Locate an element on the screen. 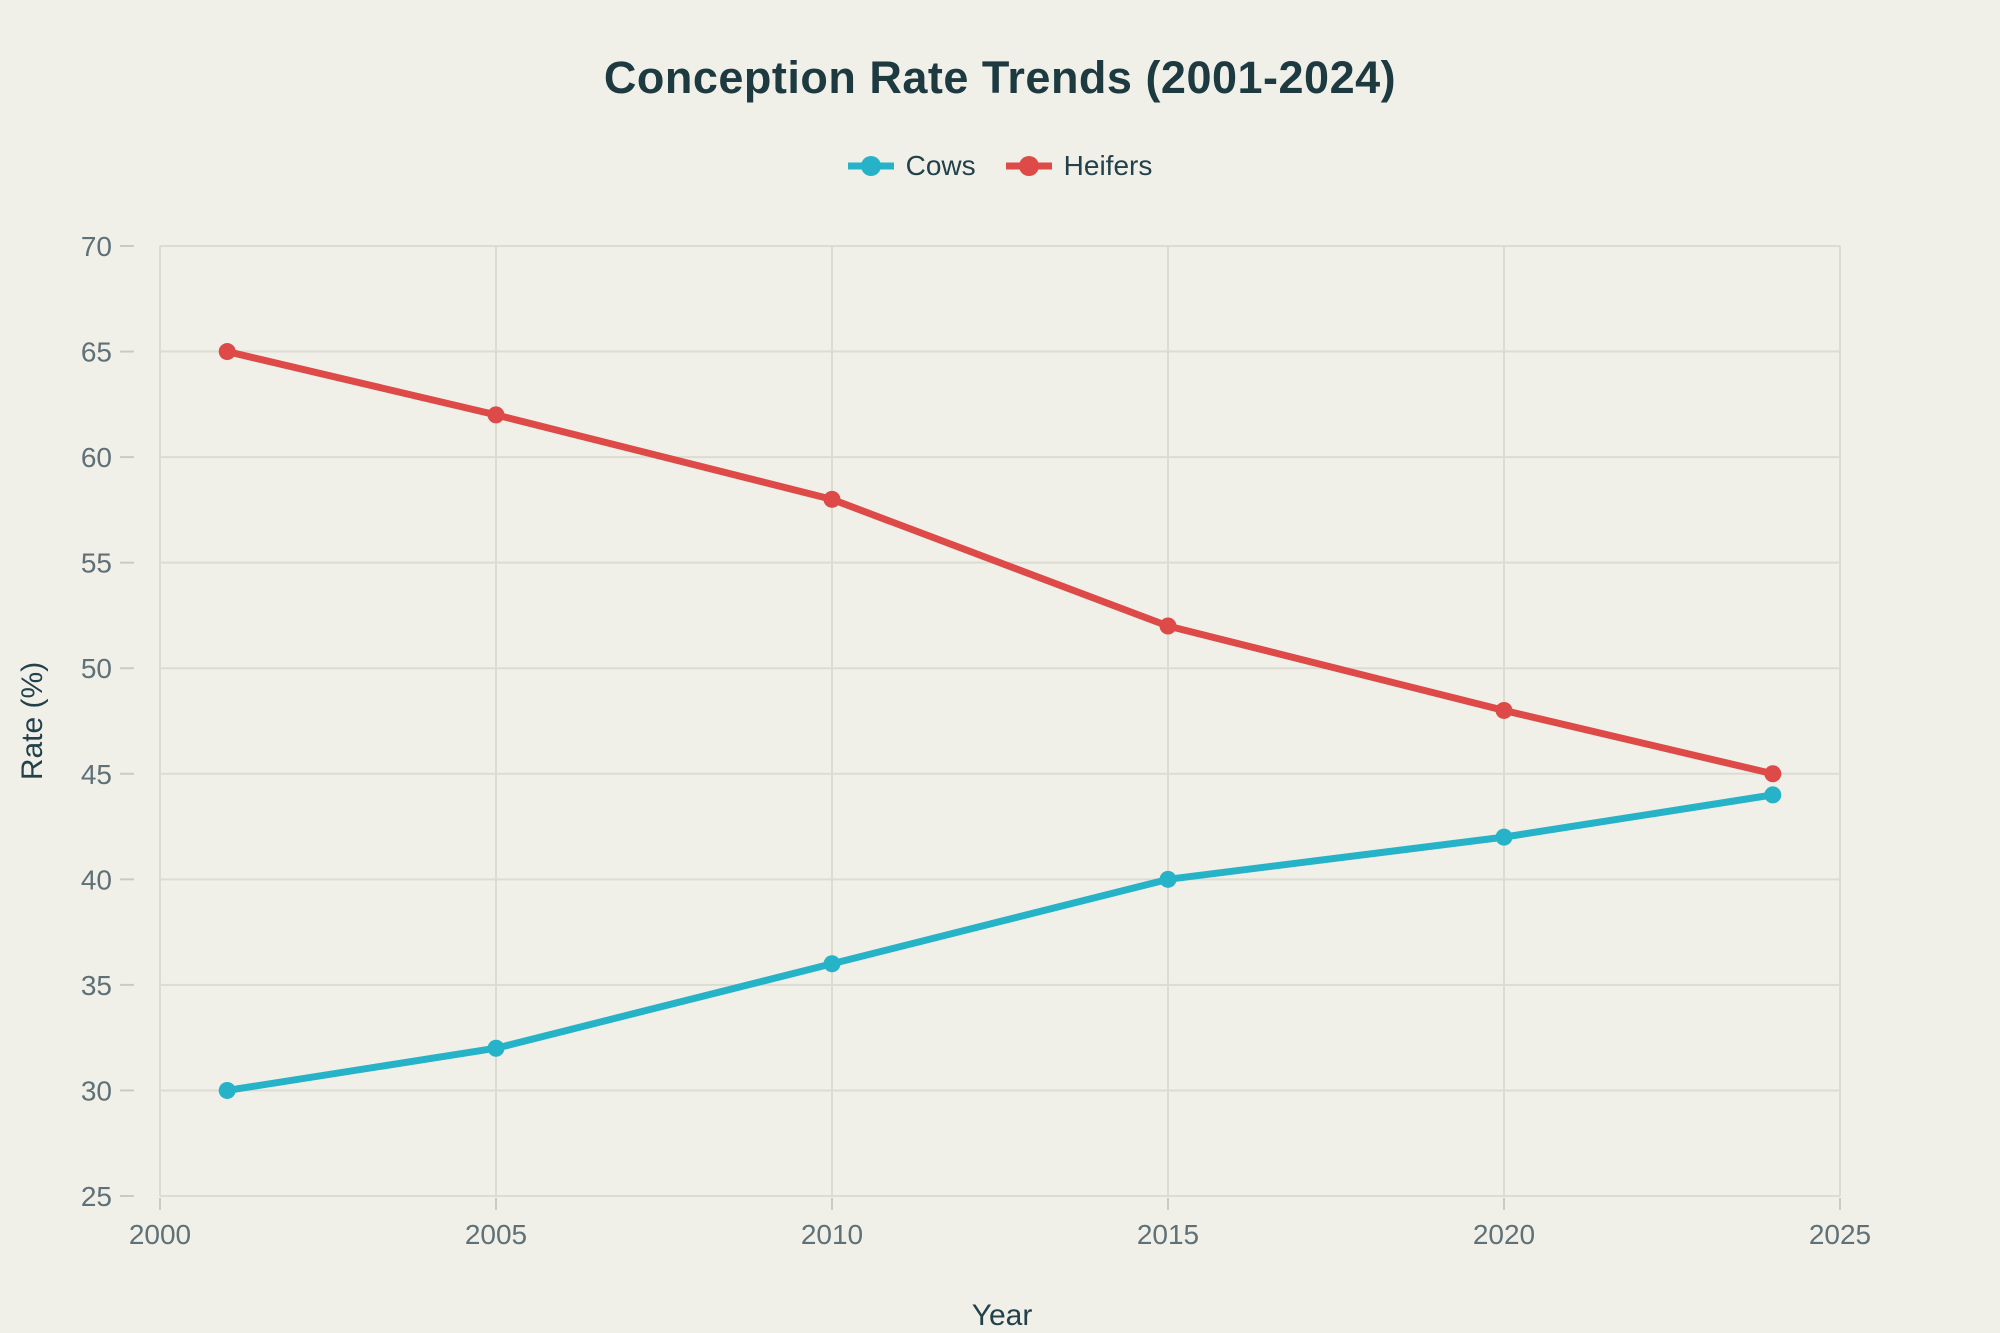 The width and height of the screenshot is (2000, 1333). data-point-heifers-2015 is located at coordinates (1168, 626).